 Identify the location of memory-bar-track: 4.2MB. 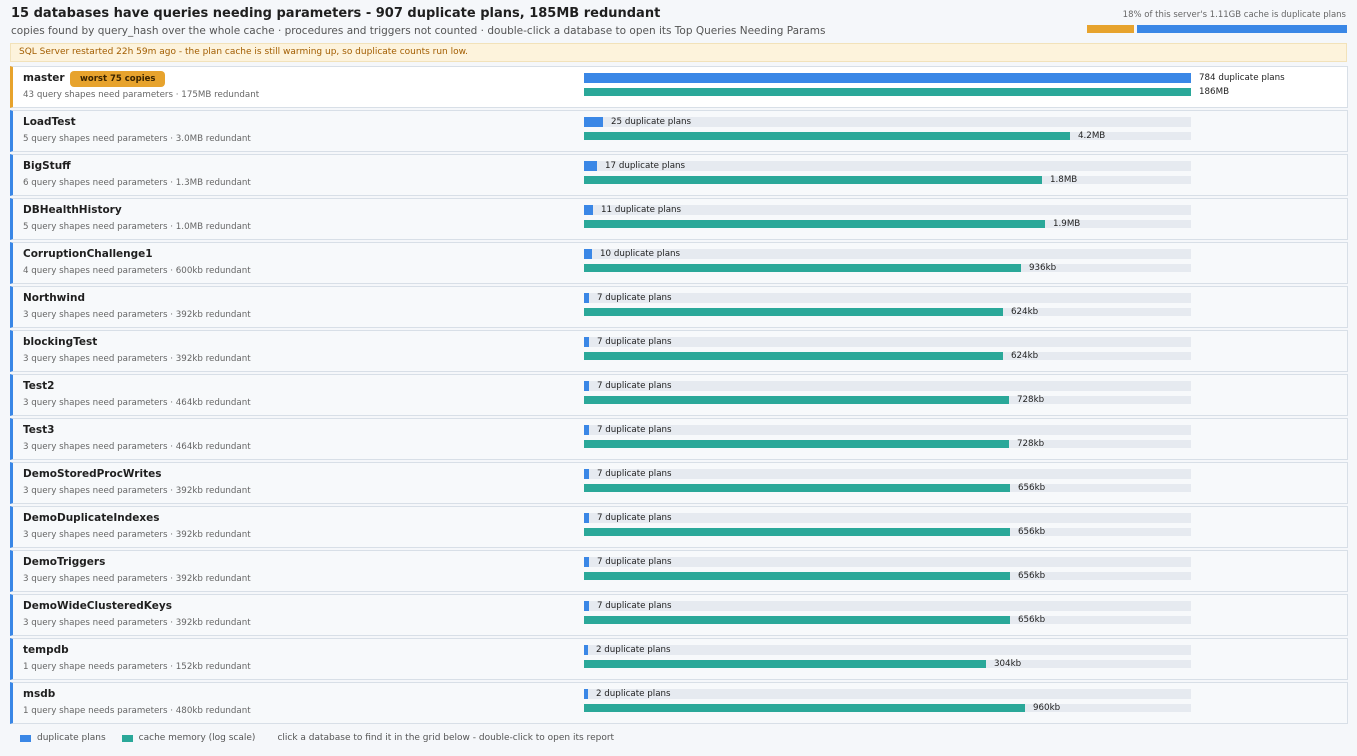
(887, 136).